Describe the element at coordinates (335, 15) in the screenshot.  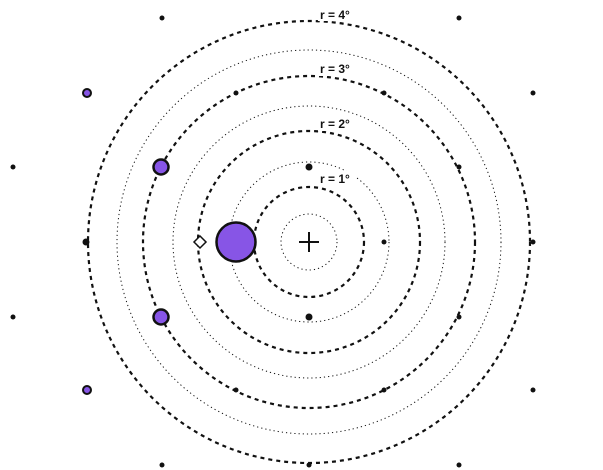
I see `ring-label-4: r = 4°` at that location.